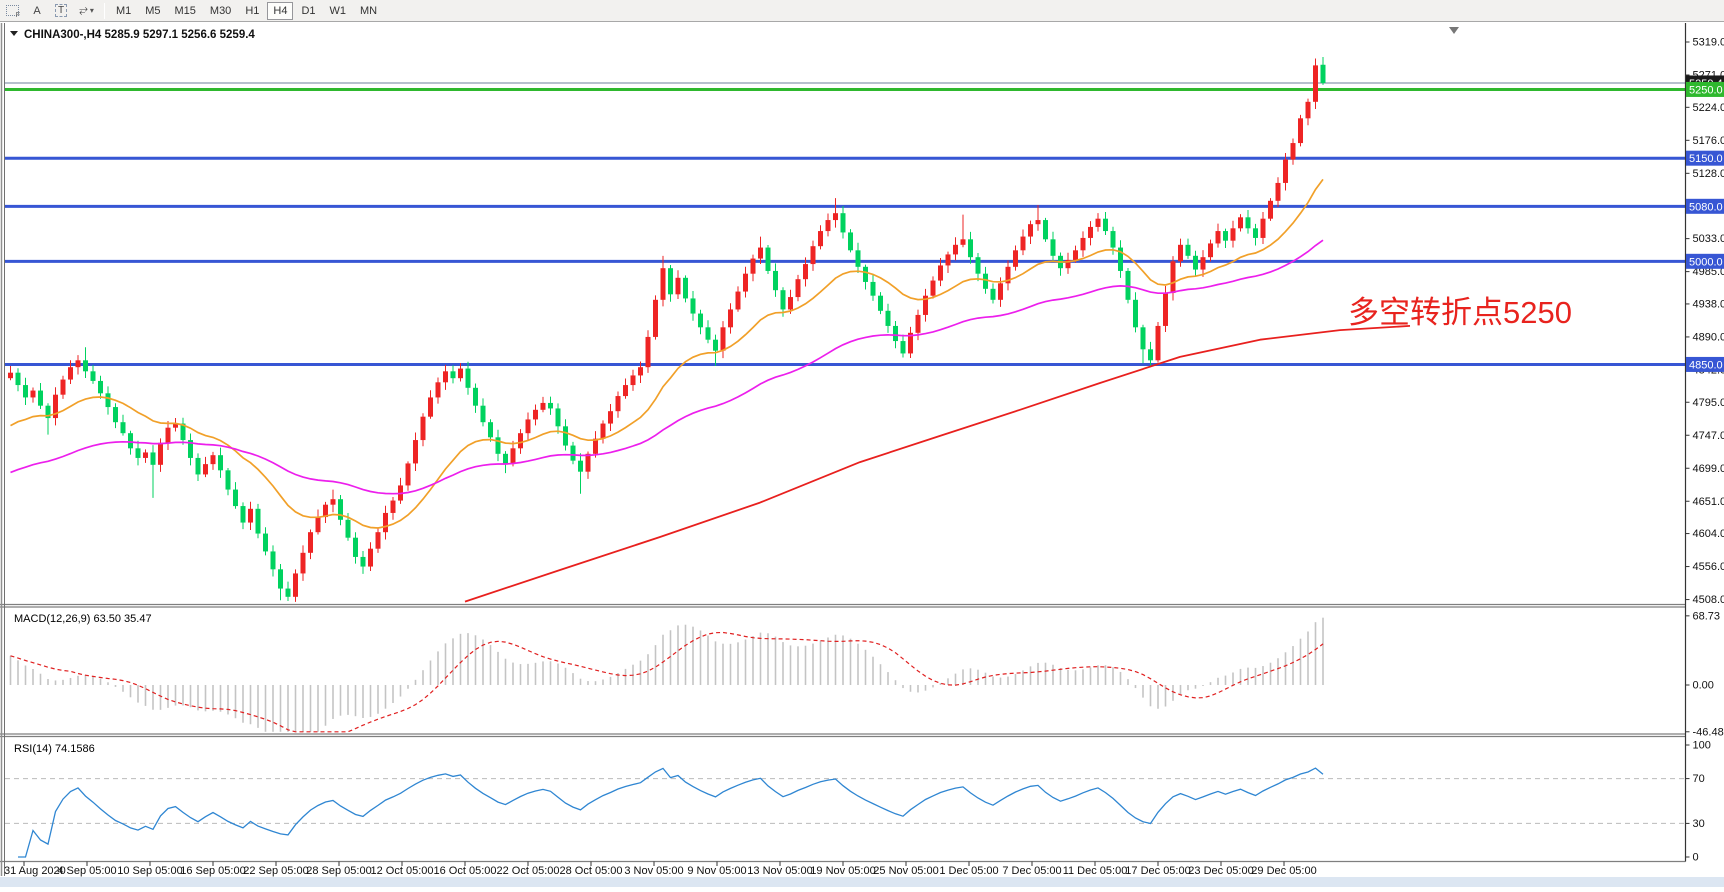  I want to click on svg-text: 11 Dec 05:00, so click(1095, 871).